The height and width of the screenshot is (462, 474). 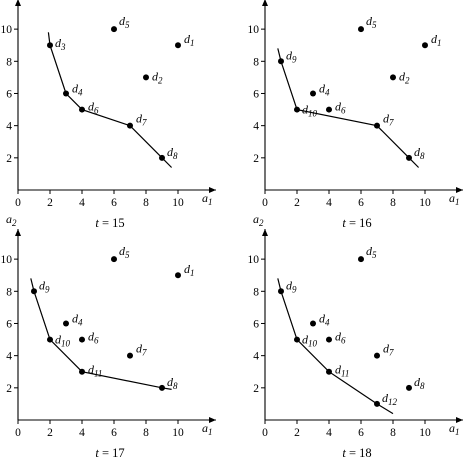 I want to click on panel-caption: t = 17, so click(x=109, y=453).